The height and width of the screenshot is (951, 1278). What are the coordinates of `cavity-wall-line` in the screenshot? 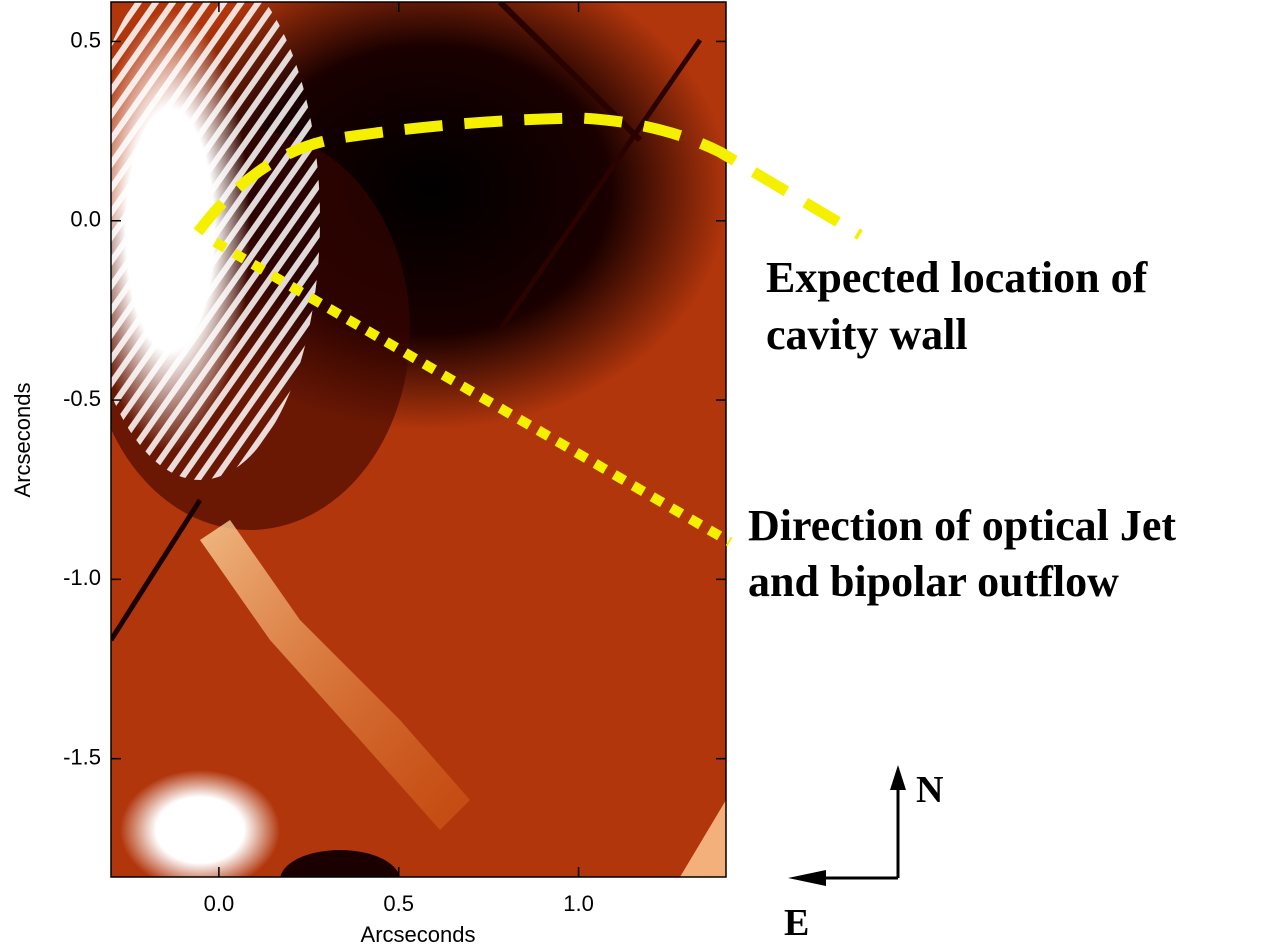 It's located at (528, 176).